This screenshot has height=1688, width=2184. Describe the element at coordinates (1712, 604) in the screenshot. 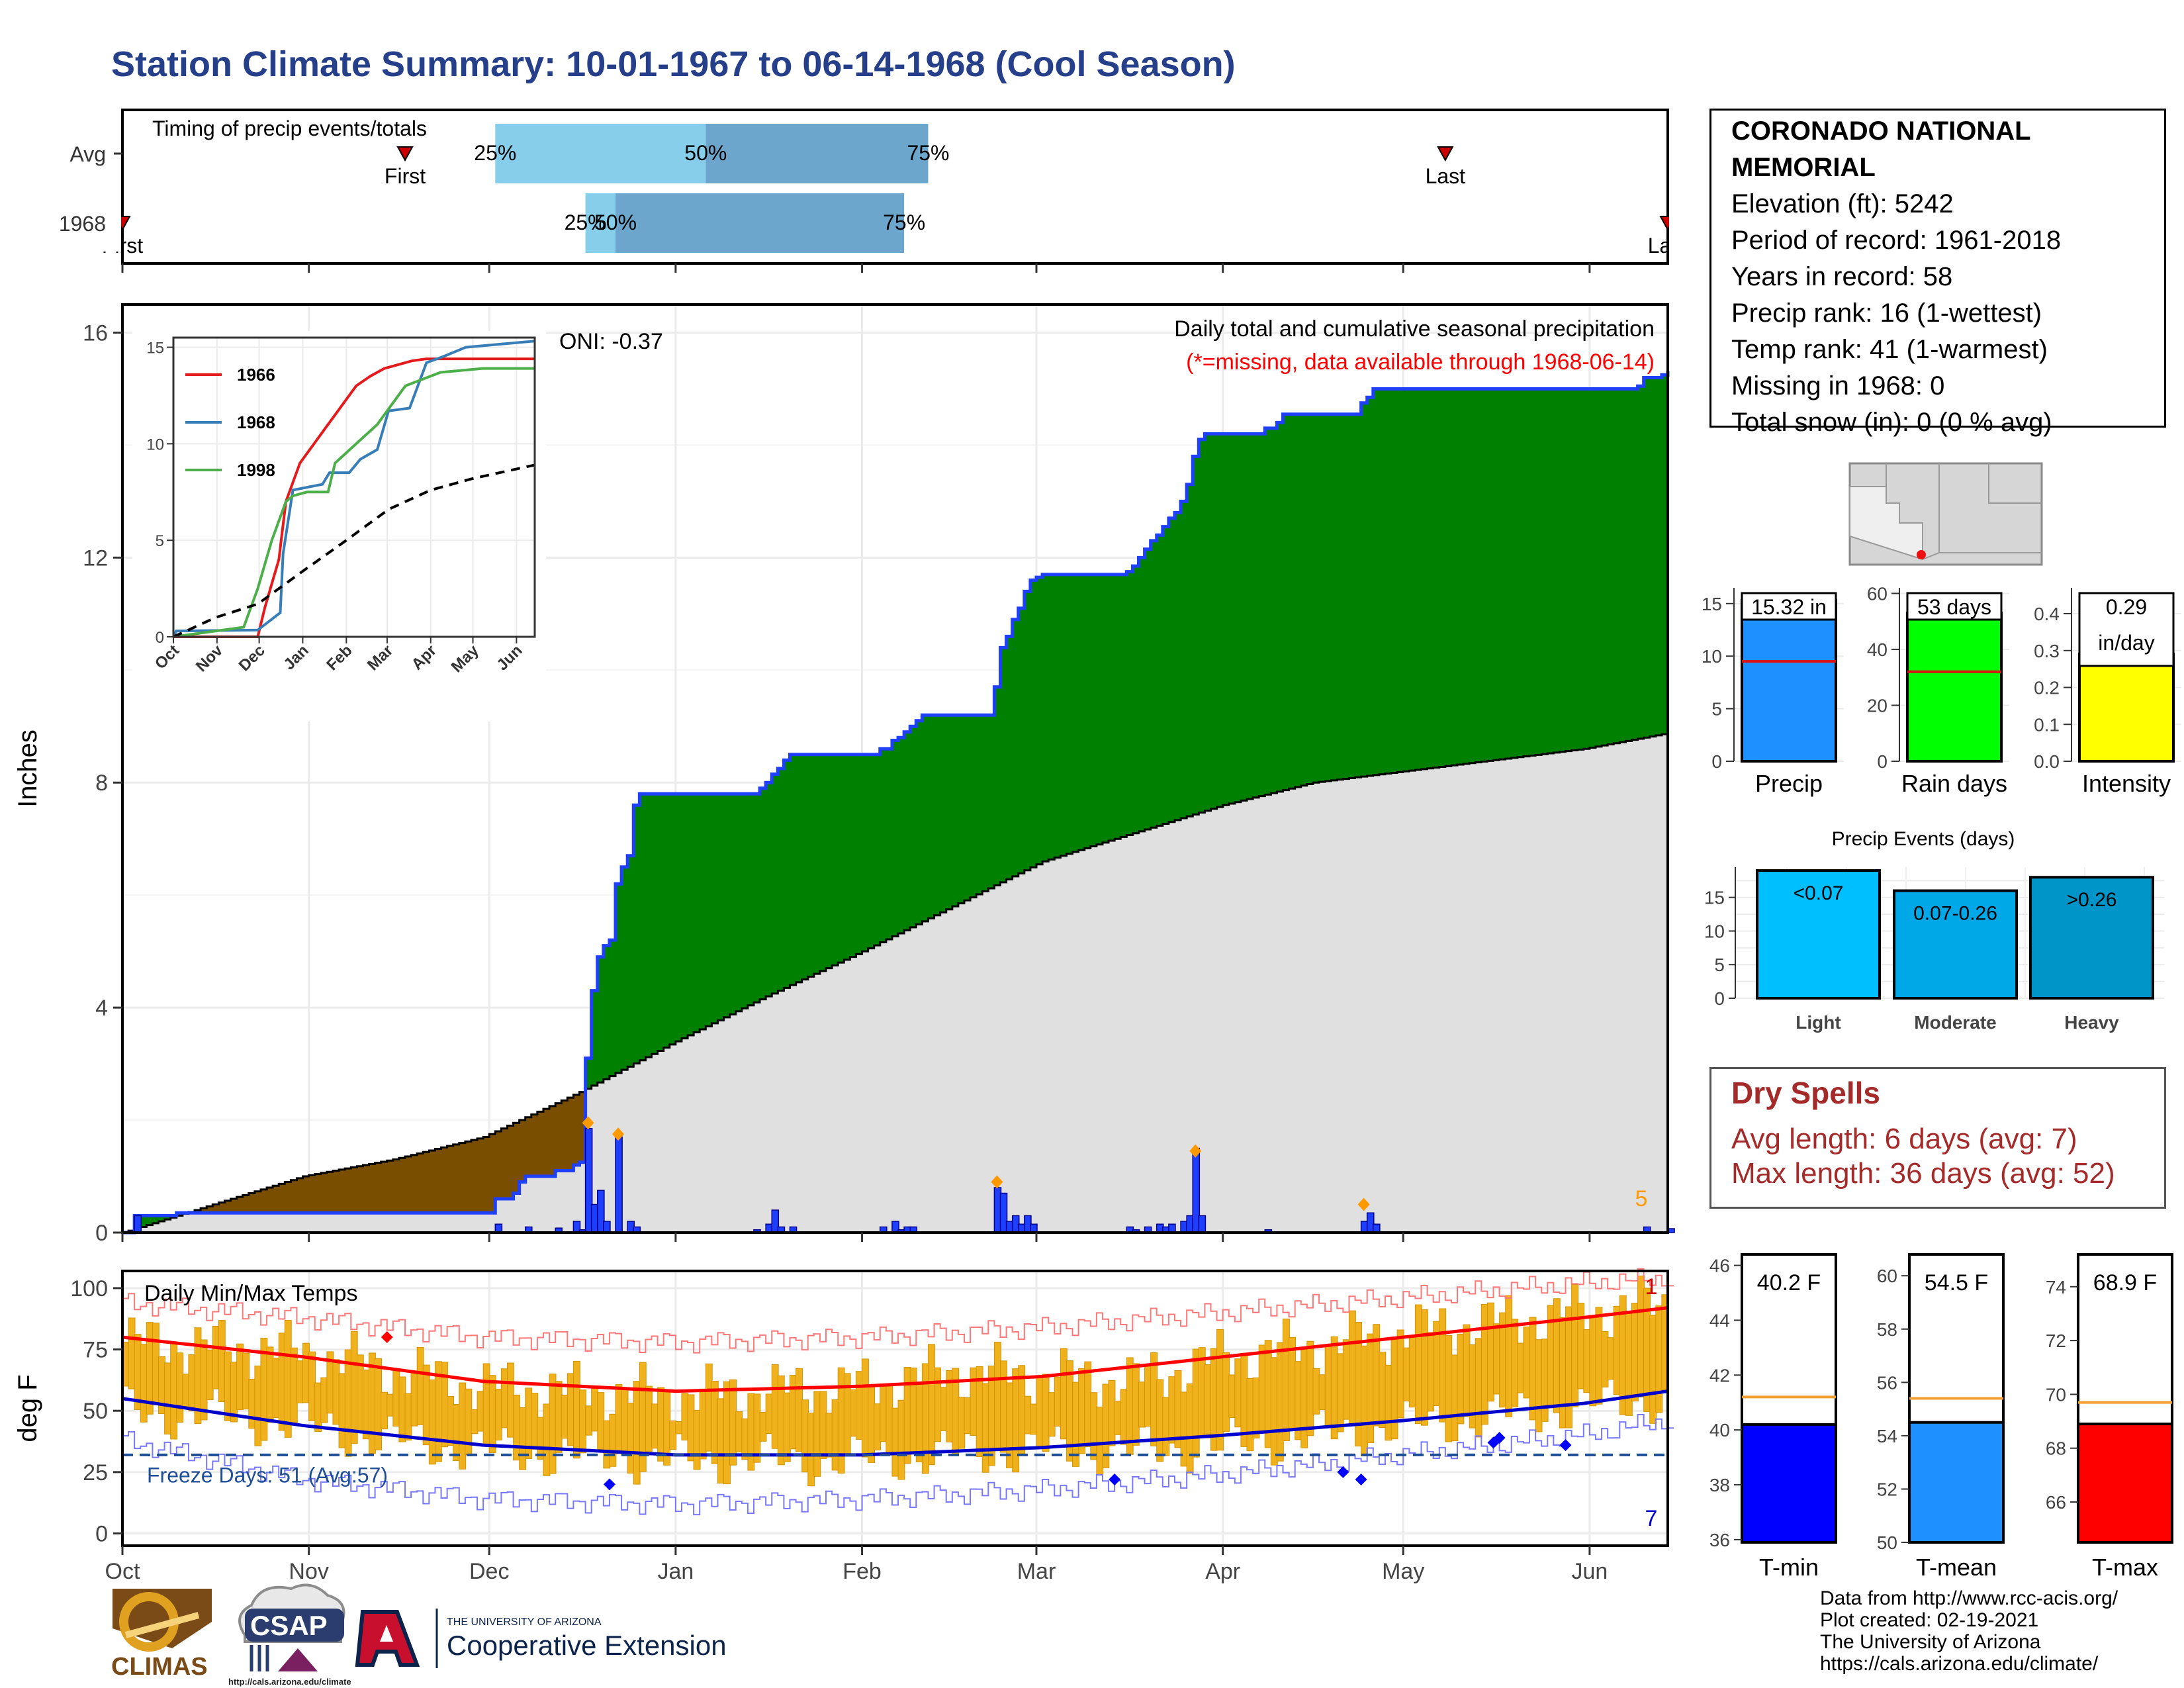

I see `bar-y-tick-label: 15` at that location.